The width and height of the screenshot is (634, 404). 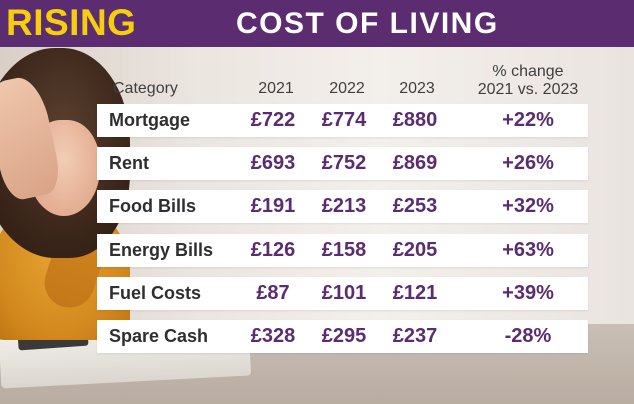 I want to click on row-percent-change: -28%, so click(x=528, y=336).